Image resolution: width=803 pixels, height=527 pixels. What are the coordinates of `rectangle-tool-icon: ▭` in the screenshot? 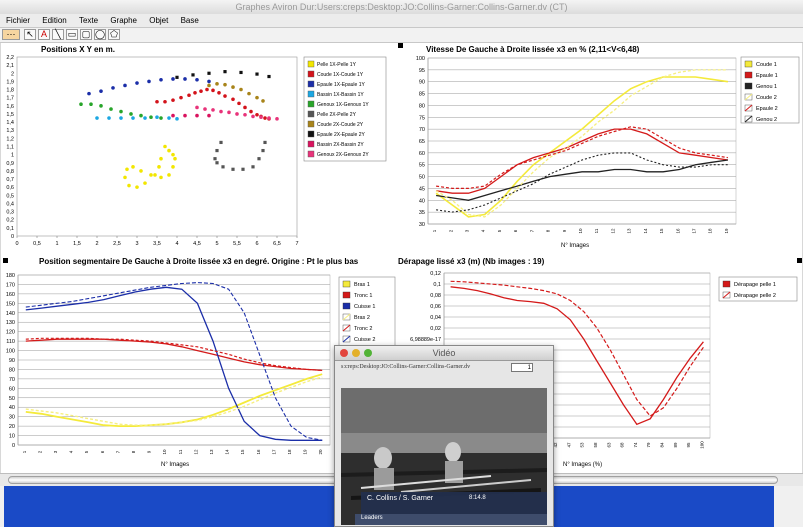 It's located at (72, 34).